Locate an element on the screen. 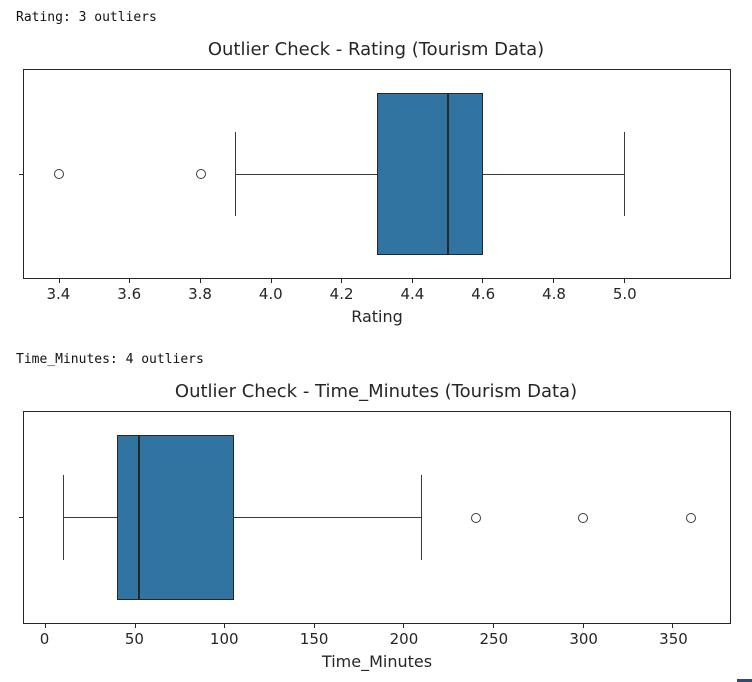 The width and height of the screenshot is (752, 682). x-tick-label: 0 is located at coordinates (44, 639).